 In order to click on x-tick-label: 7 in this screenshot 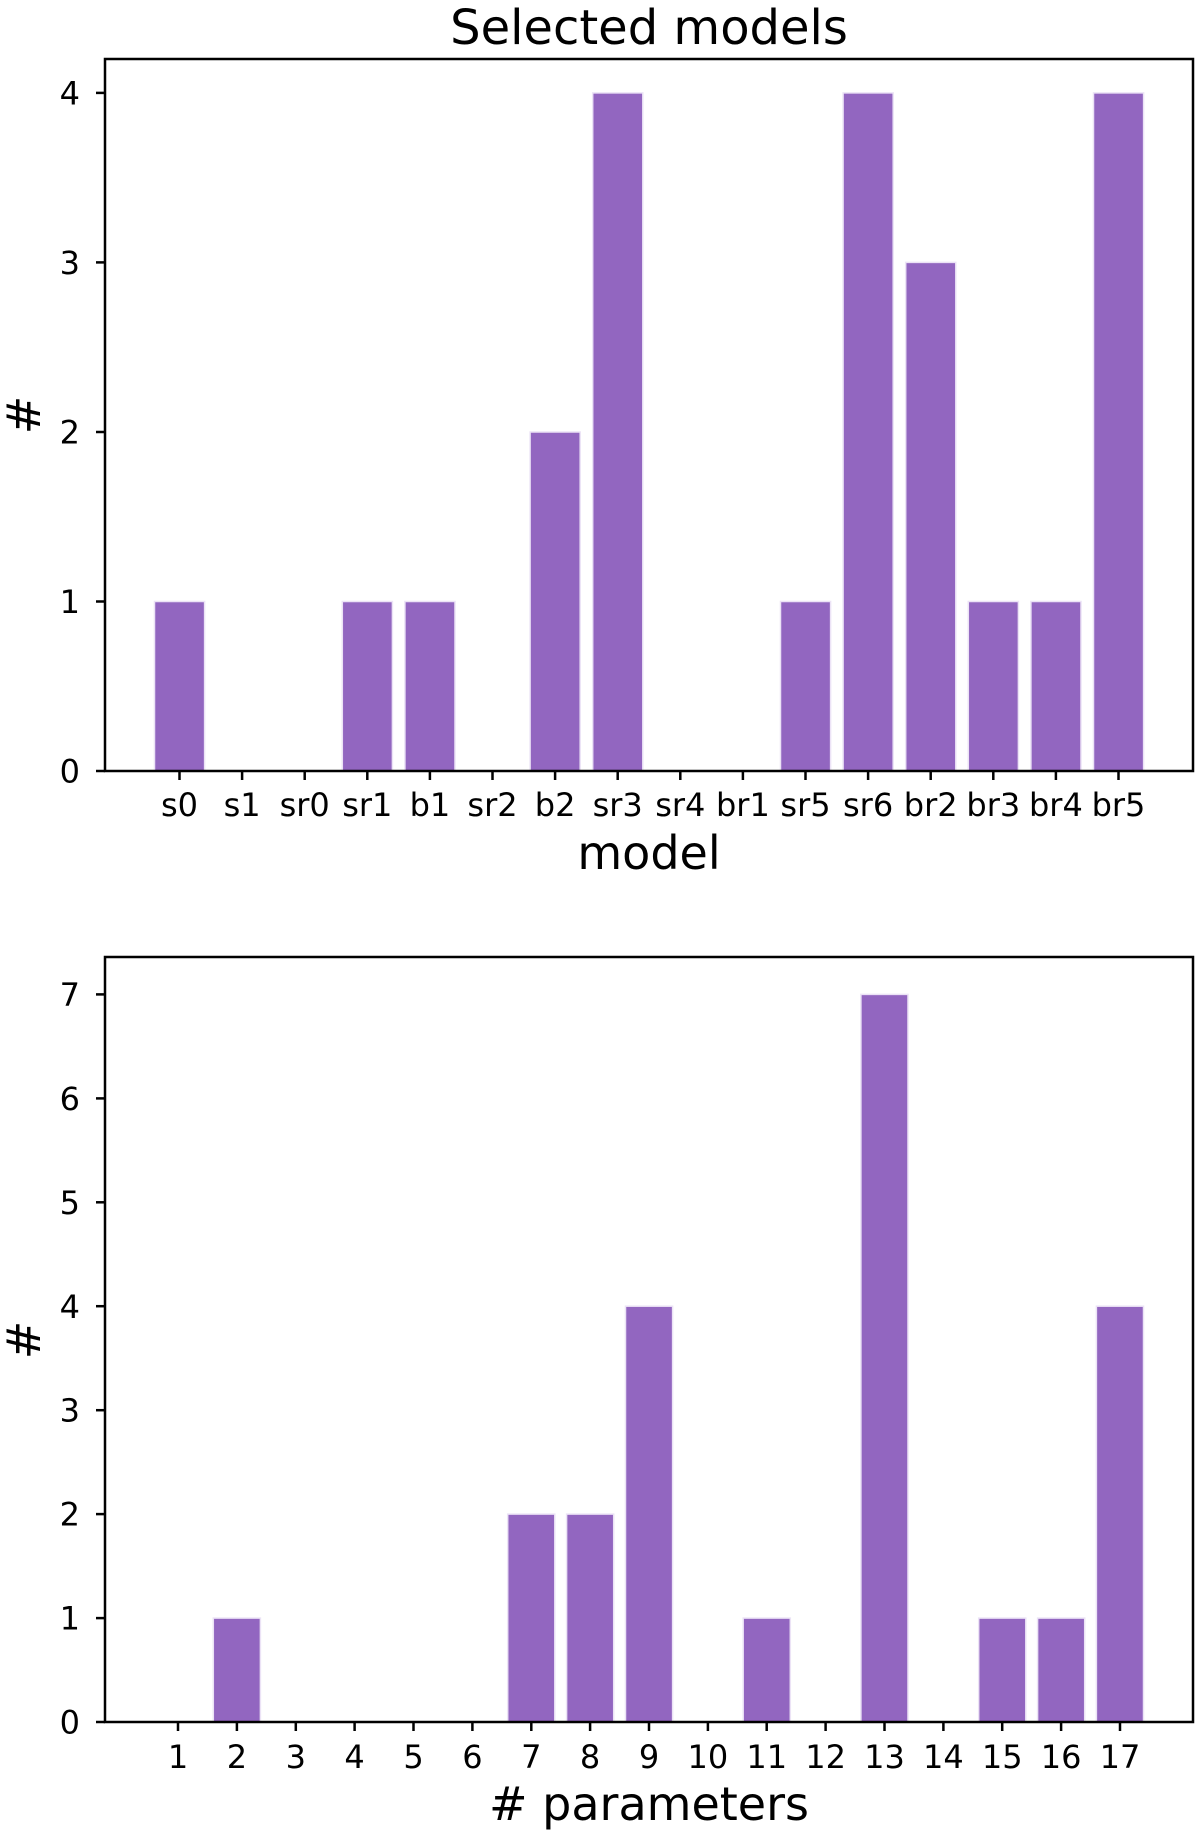, I will do `click(531, 1757)`.